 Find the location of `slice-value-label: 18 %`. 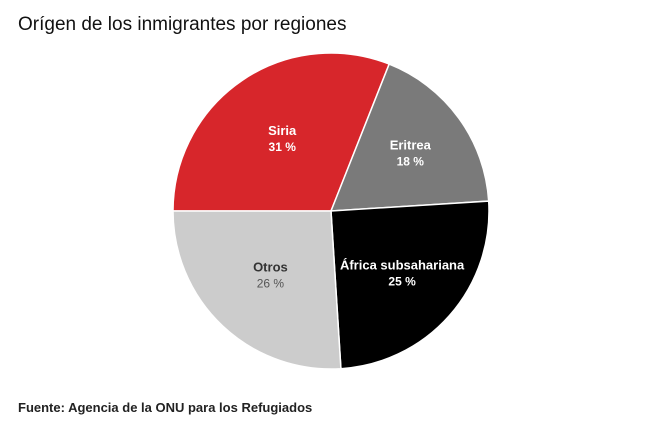

slice-value-label: 18 % is located at coordinates (411, 161).